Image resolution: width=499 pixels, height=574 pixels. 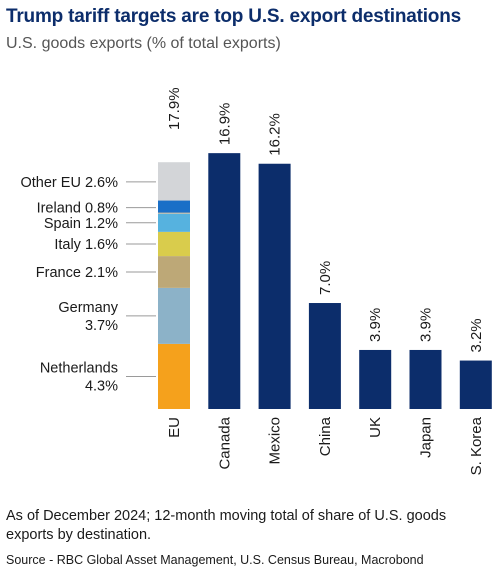 I want to click on eu-segment-netherlands, so click(x=174, y=376).